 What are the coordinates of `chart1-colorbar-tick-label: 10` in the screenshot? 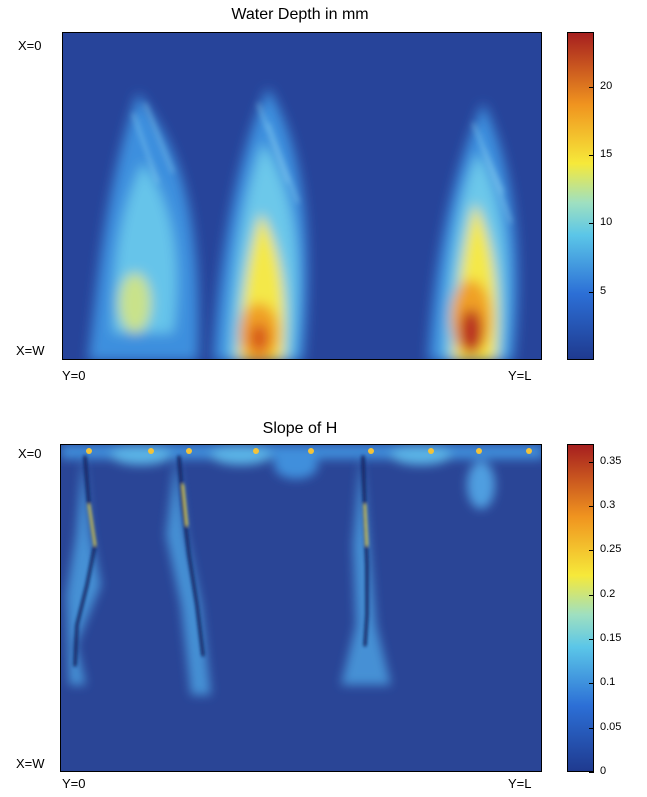 It's located at (606, 222).